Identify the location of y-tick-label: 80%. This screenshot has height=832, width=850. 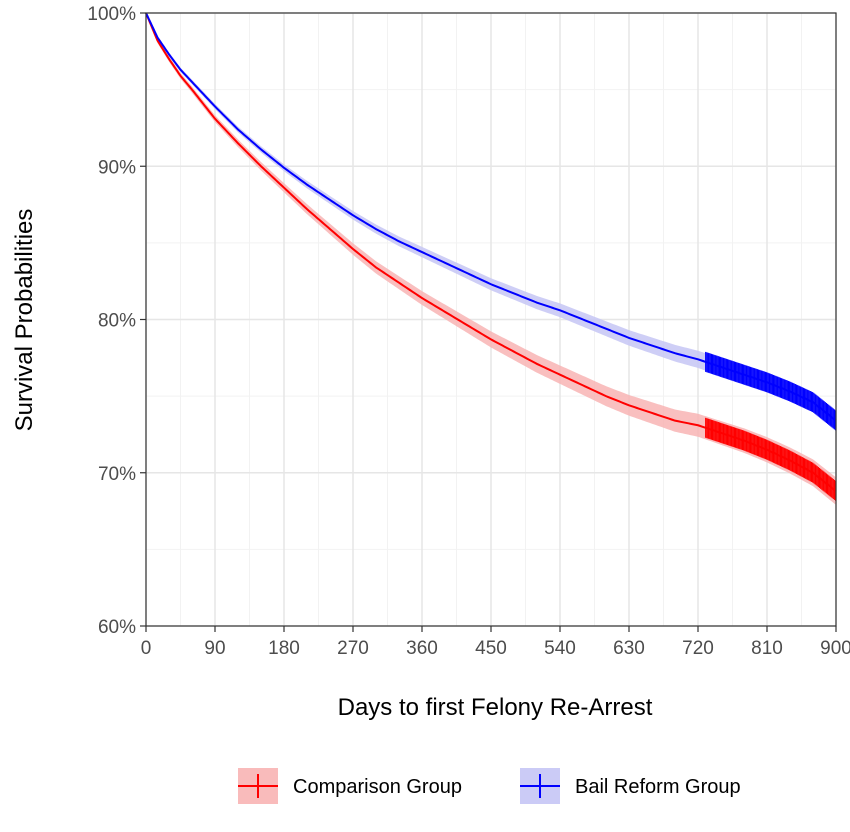
(117, 321).